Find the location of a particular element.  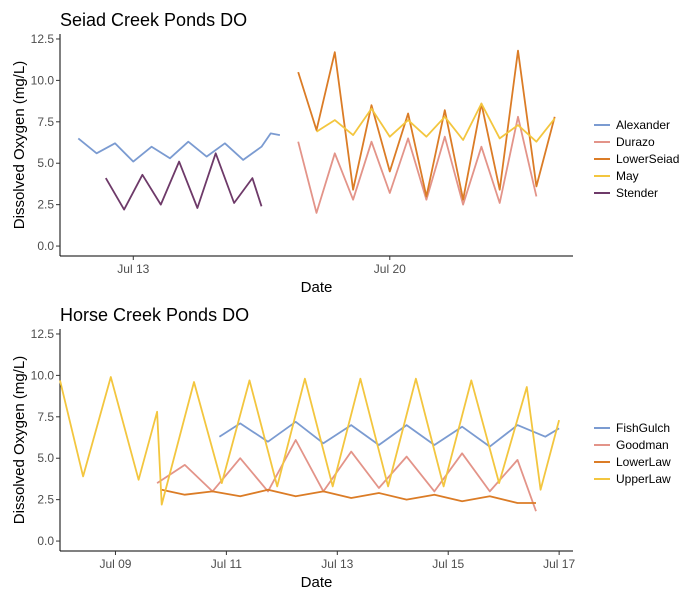

x-tick-label: Jul 17 is located at coordinates (559, 564).